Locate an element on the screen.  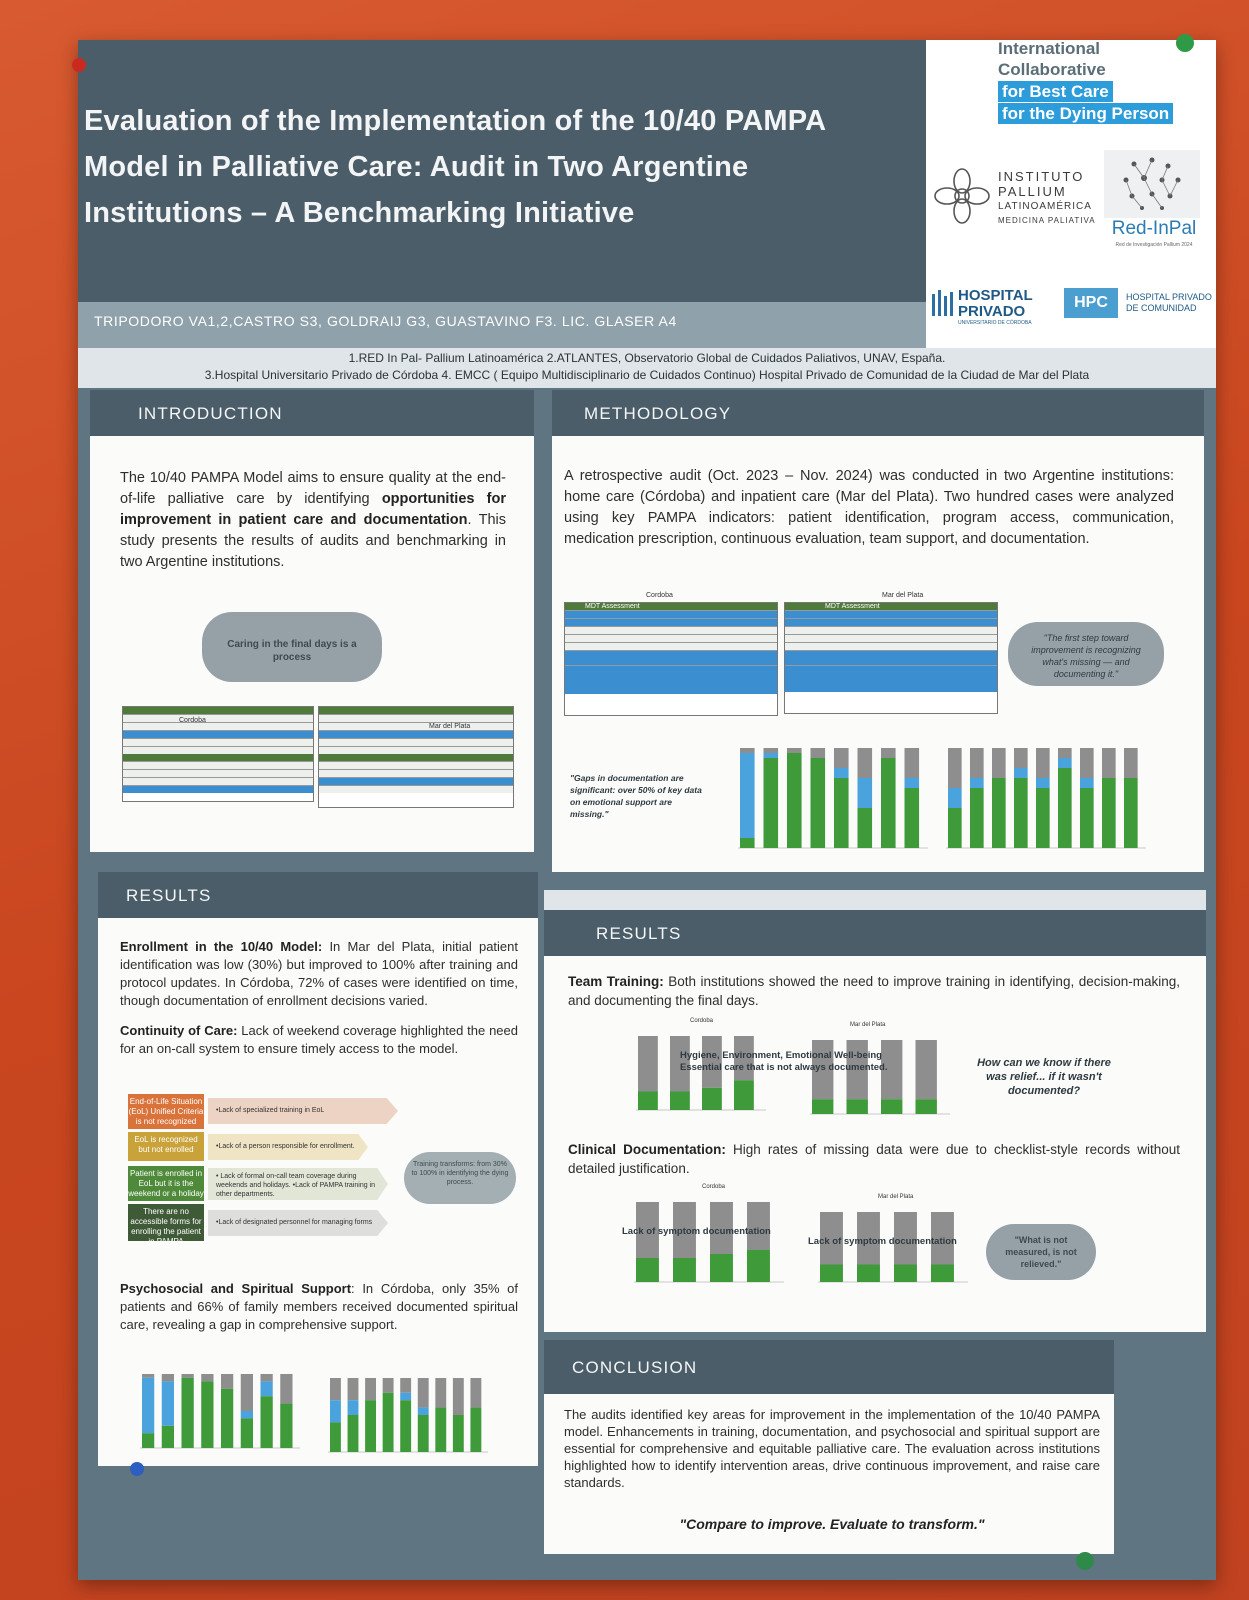
hpc-text-1: HOSPITAL PRIVADO is located at coordinates (1169, 297).